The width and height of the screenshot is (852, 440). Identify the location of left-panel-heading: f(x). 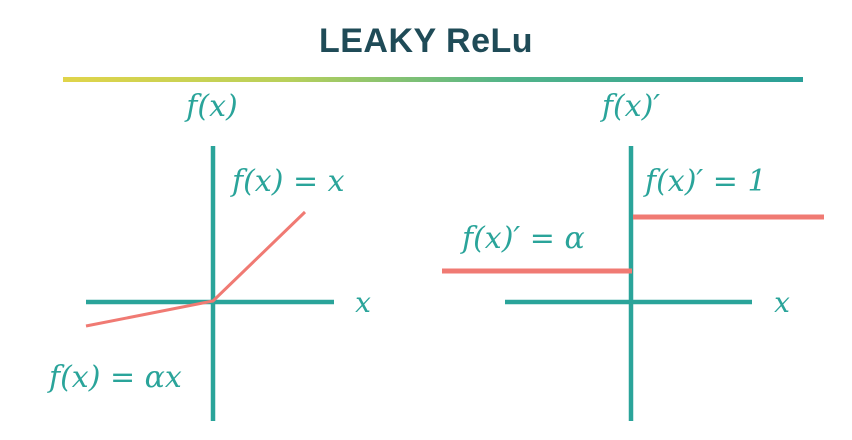
(210, 106).